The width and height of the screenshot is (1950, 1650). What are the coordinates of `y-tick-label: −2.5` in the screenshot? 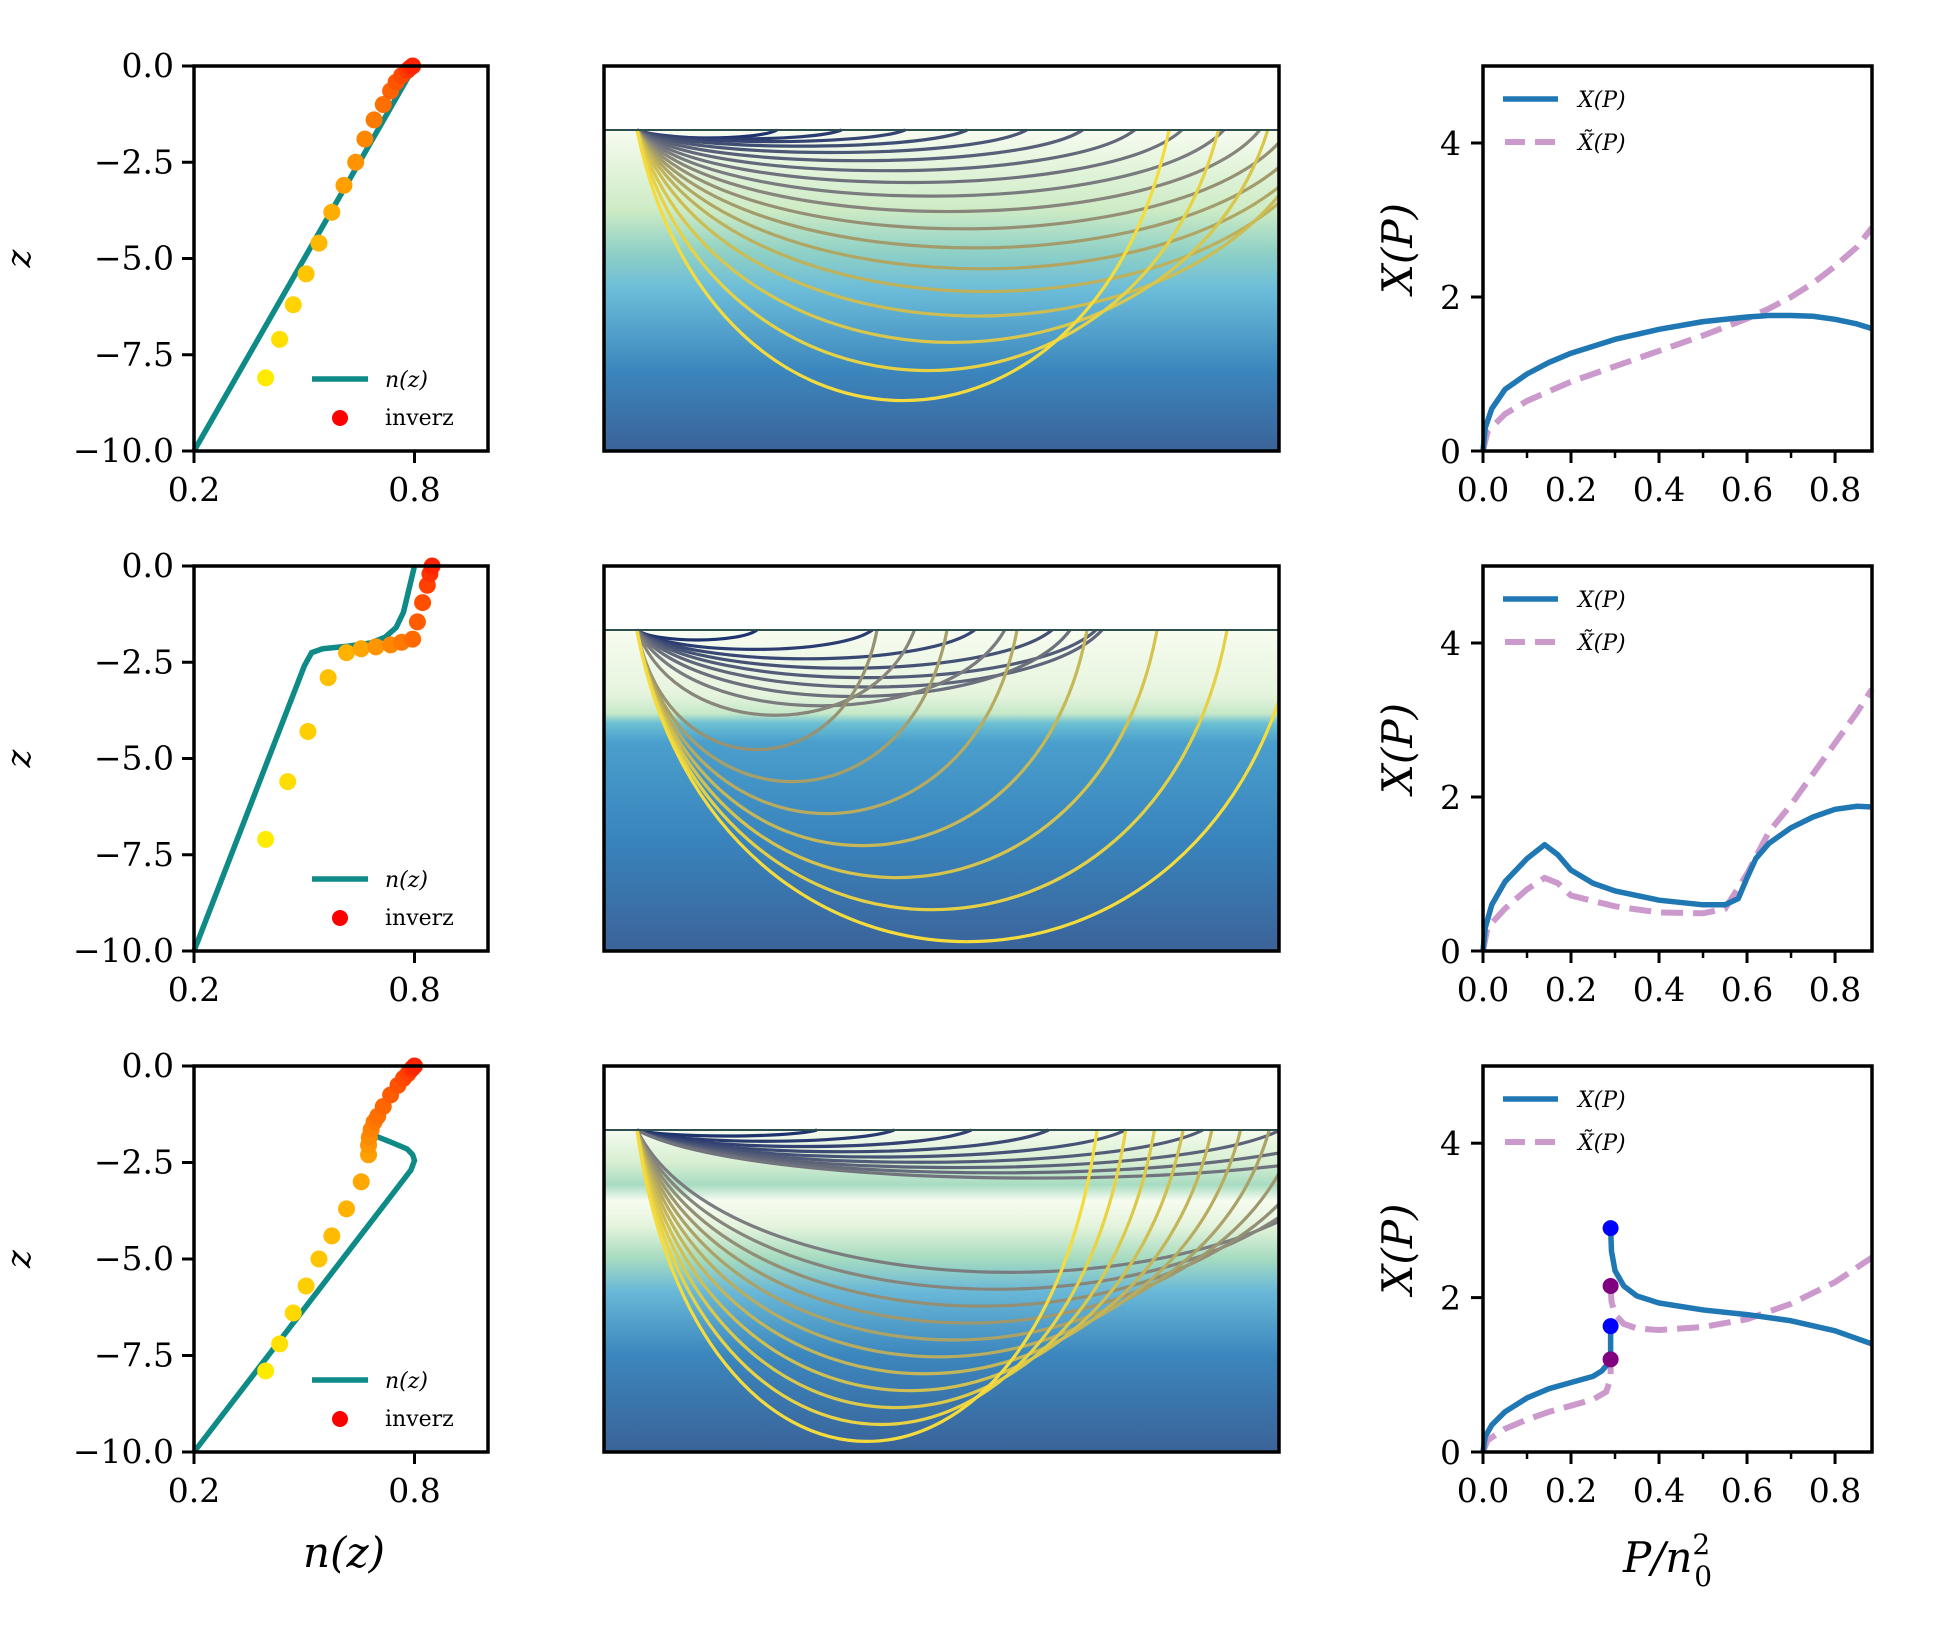 It's located at (134, 161).